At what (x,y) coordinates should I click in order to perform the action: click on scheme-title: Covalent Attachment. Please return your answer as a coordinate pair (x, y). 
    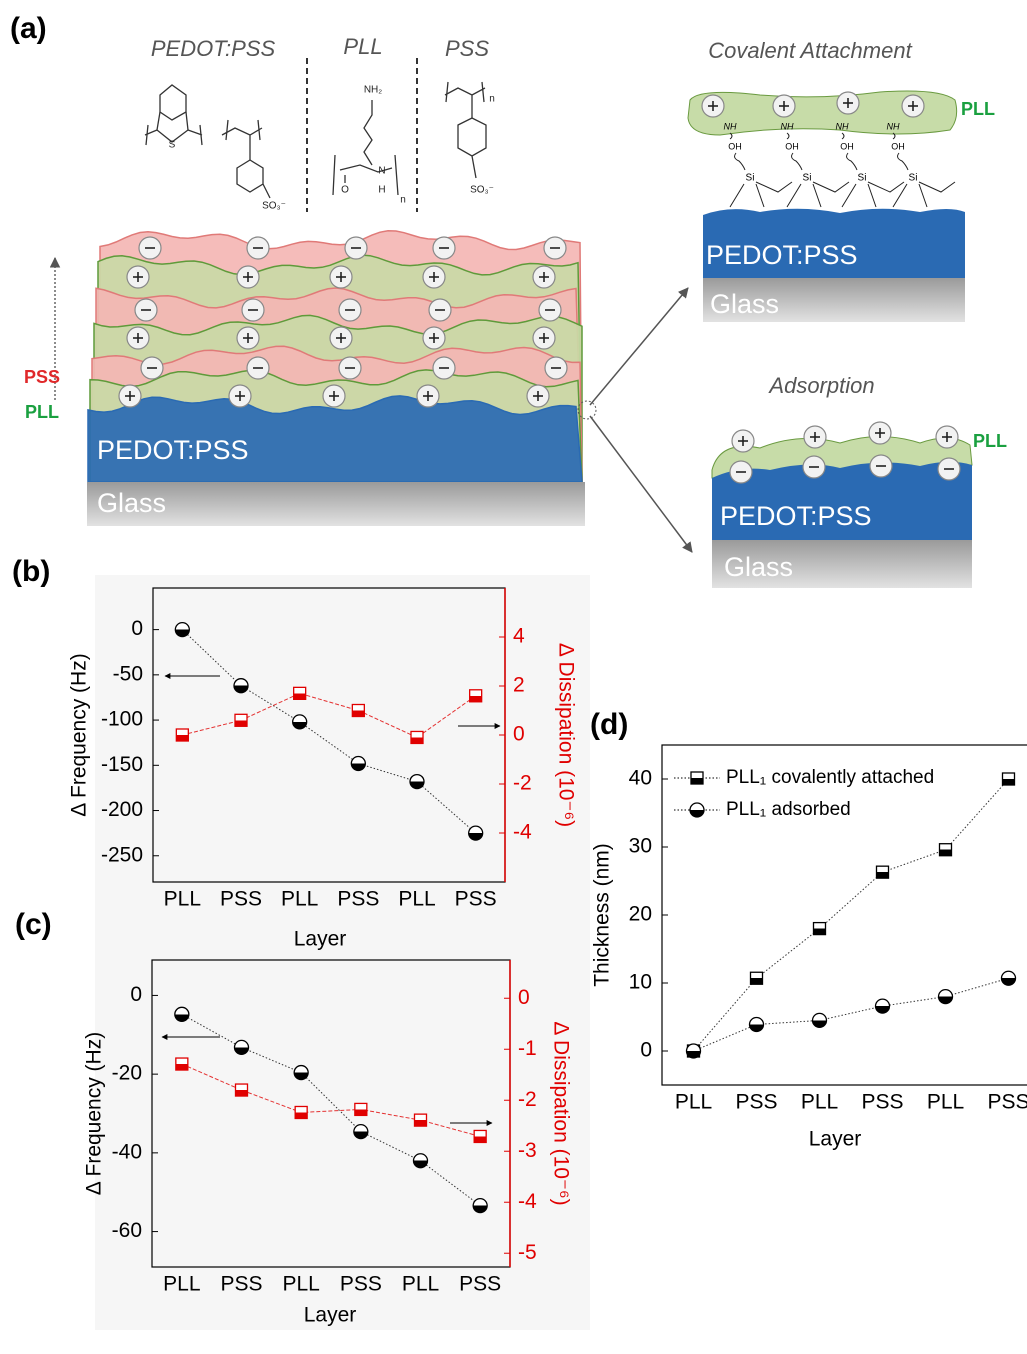
    Looking at the image, I should click on (810, 50).